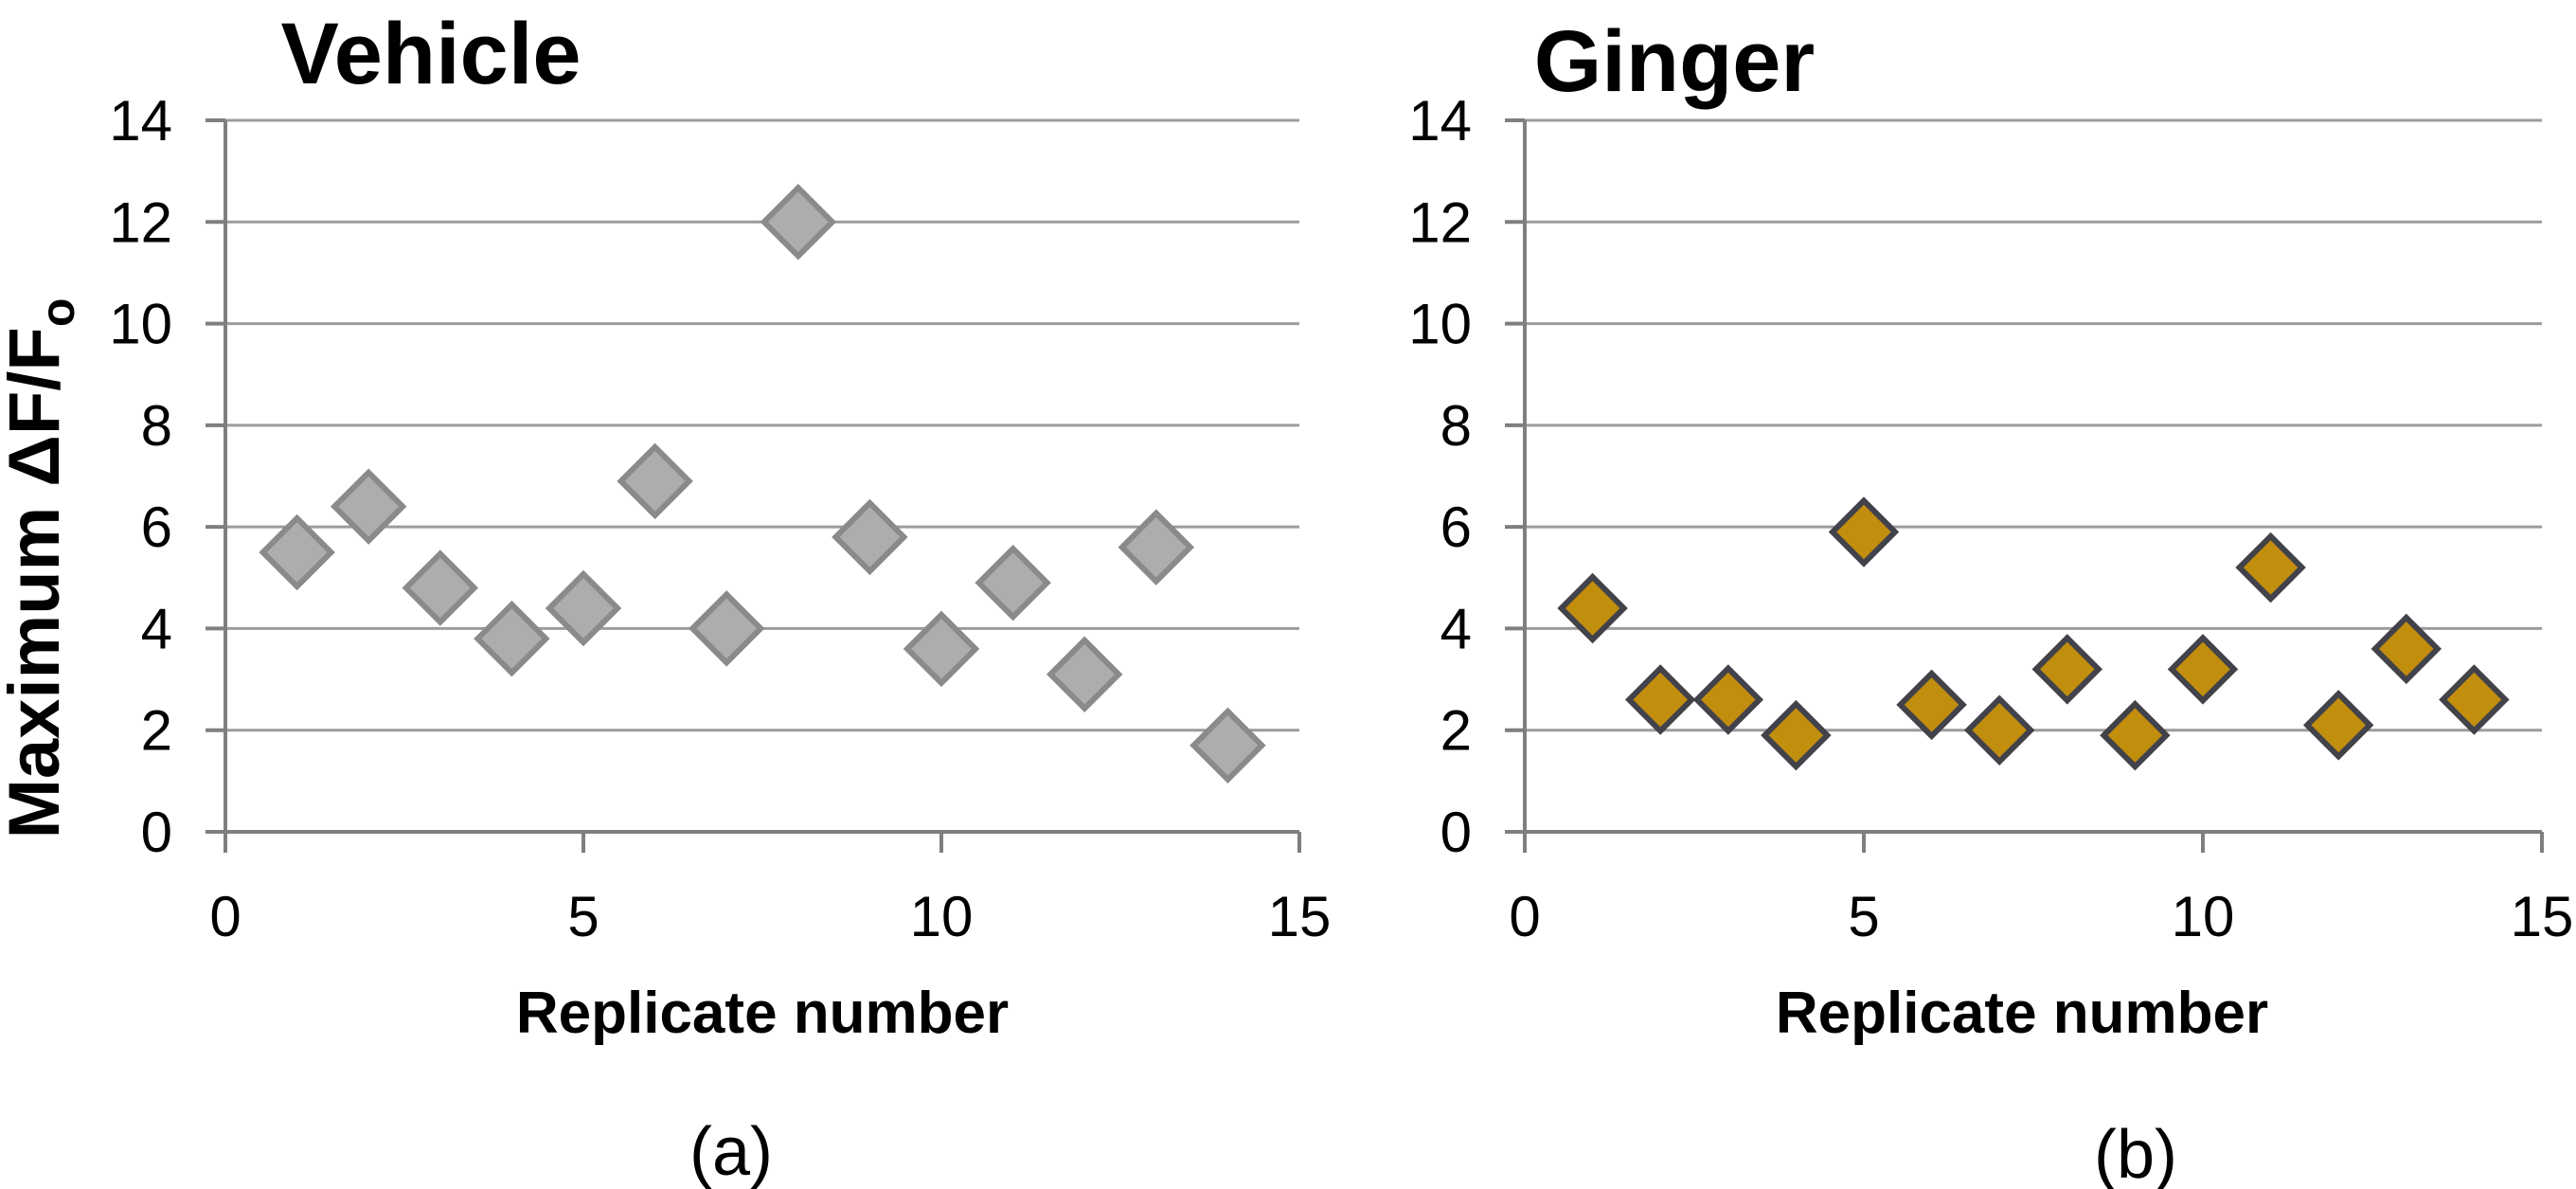 The height and width of the screenshot is (1189, 2576). What do you see at coordinates (430, 54) in the screenshot?
I see `chart-title-vehicle: Vehicle` at bounding box center [430, 54].